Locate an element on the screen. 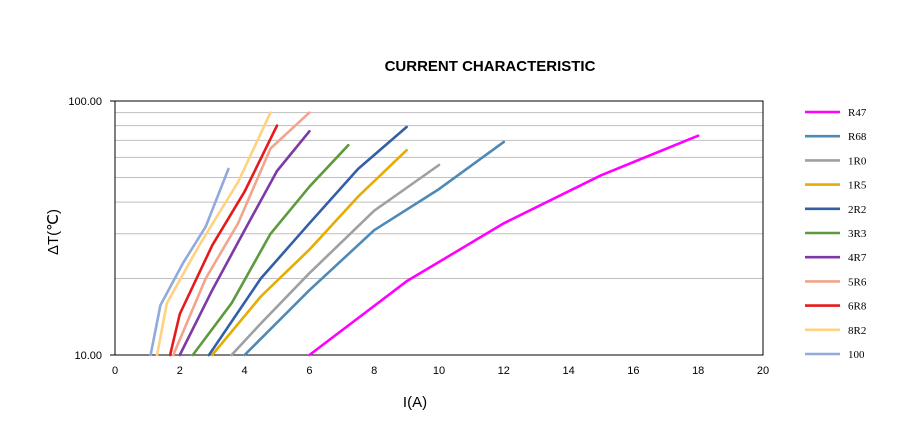 This screenshot has width=906, height=437. series-line-2r2 is located at coordinates (307, 241).